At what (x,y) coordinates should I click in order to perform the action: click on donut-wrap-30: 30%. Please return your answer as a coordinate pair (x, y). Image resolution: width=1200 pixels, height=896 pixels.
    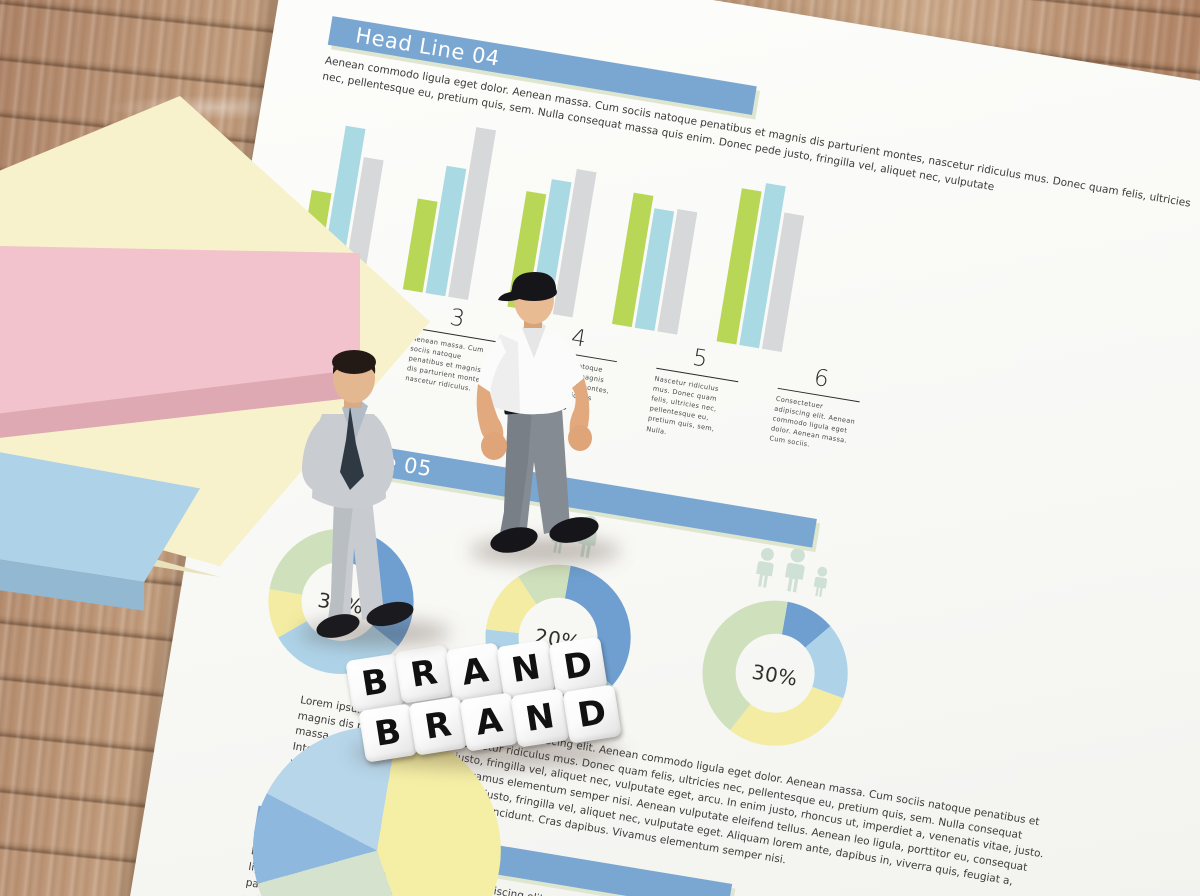
    Looking at the image, I should click on (774, 675).